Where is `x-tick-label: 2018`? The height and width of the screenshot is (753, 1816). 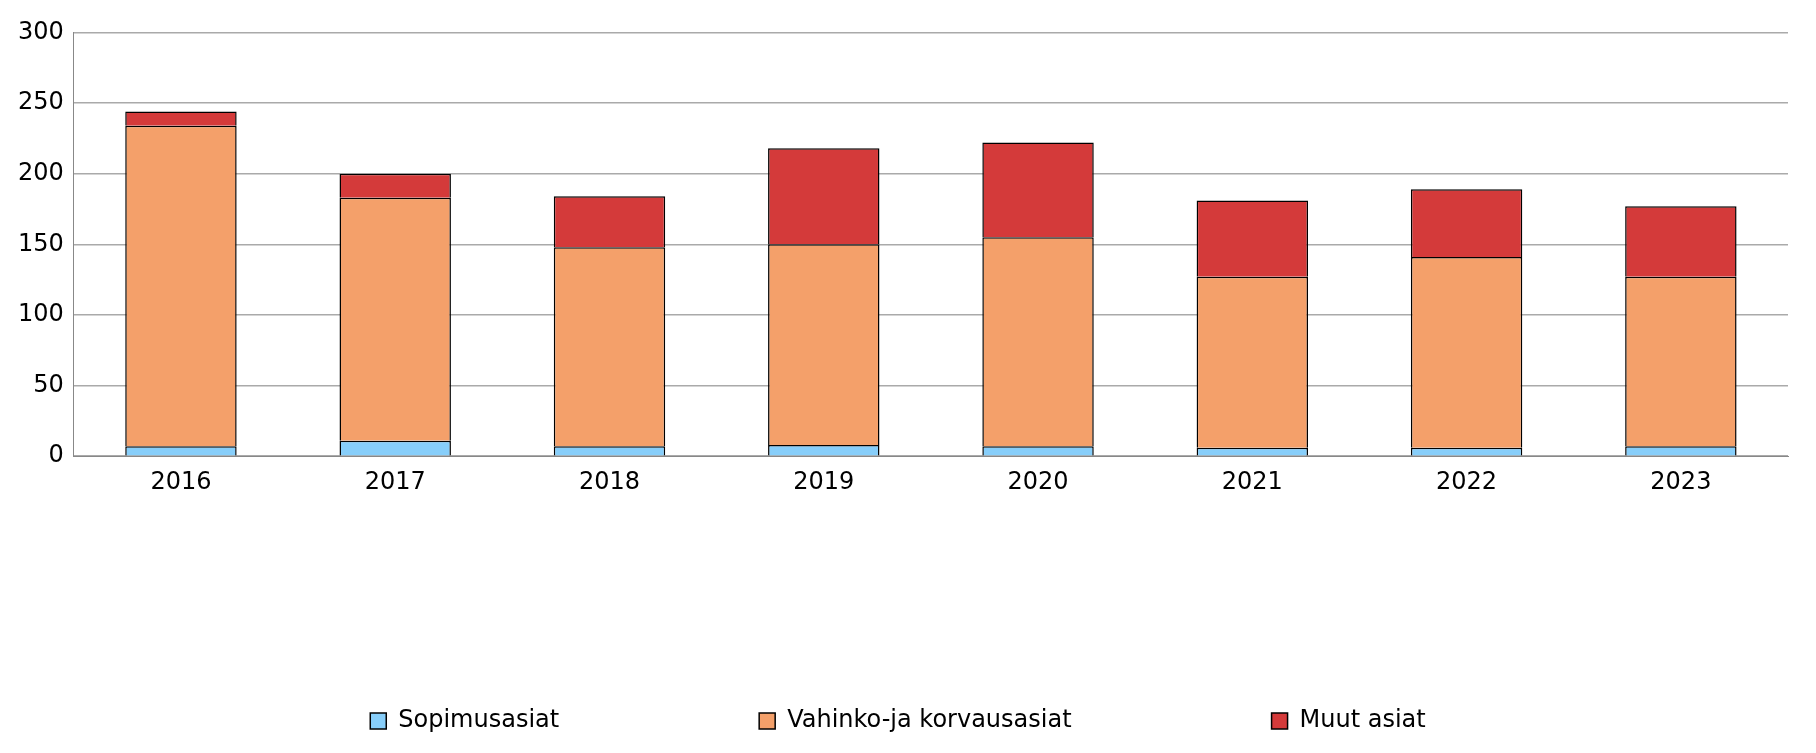 x-tick-label: 2018 is located at coordinates (609, 480).